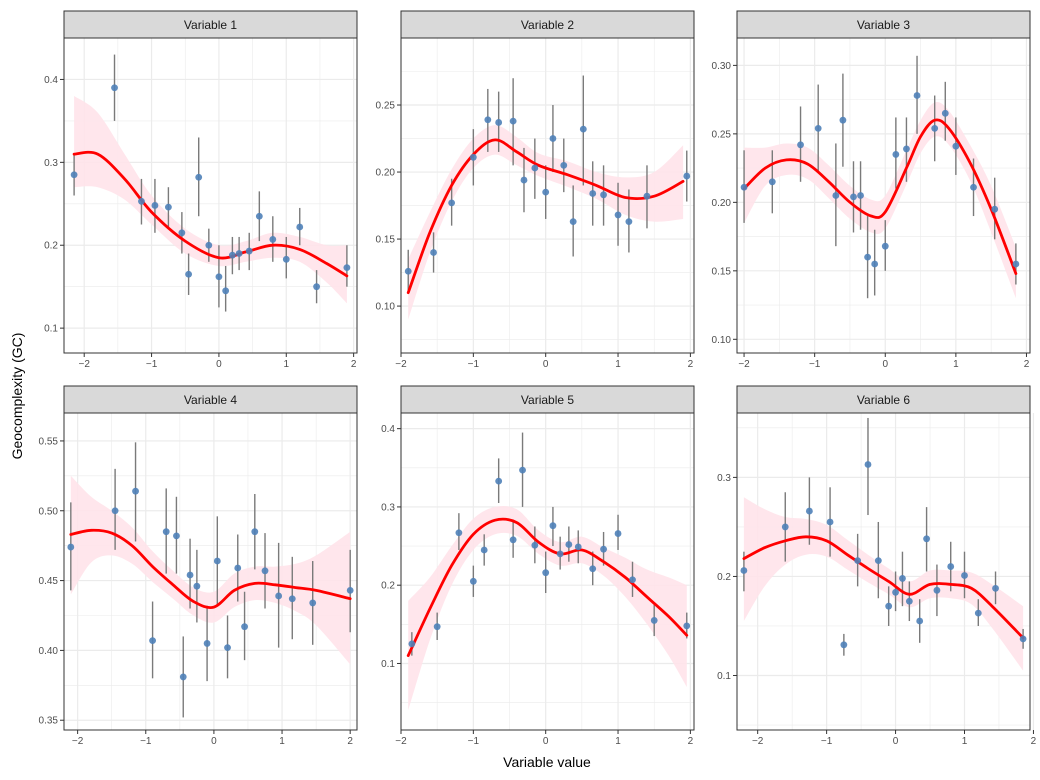 The image size is (1040, 780). What do you see at coordinates (724, 577) in the screenshot?
I see `y-tick-label: 0.2` at bounding box center [724, 577].